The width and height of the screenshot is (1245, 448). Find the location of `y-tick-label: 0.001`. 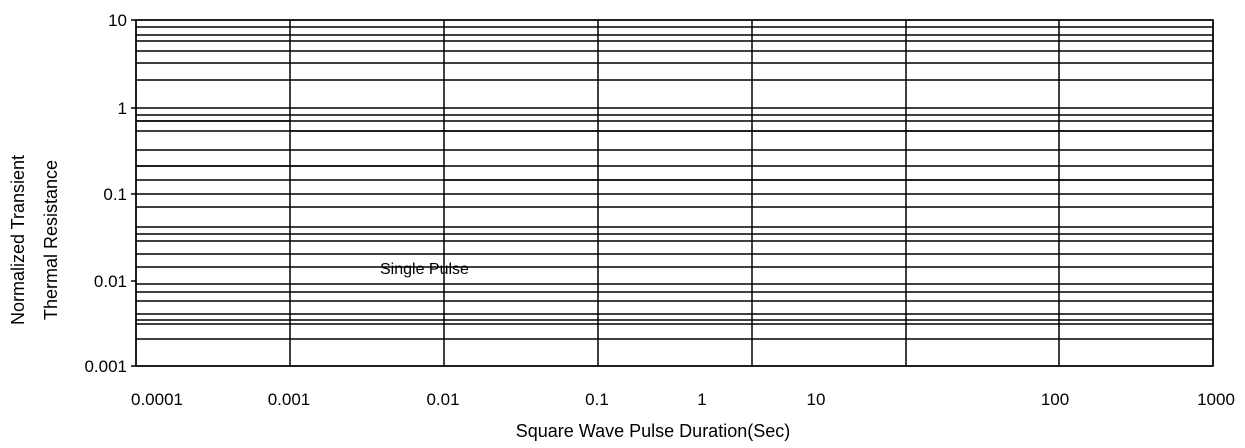

y-tick-label: 0.001 is located at coordinates (105, 366).